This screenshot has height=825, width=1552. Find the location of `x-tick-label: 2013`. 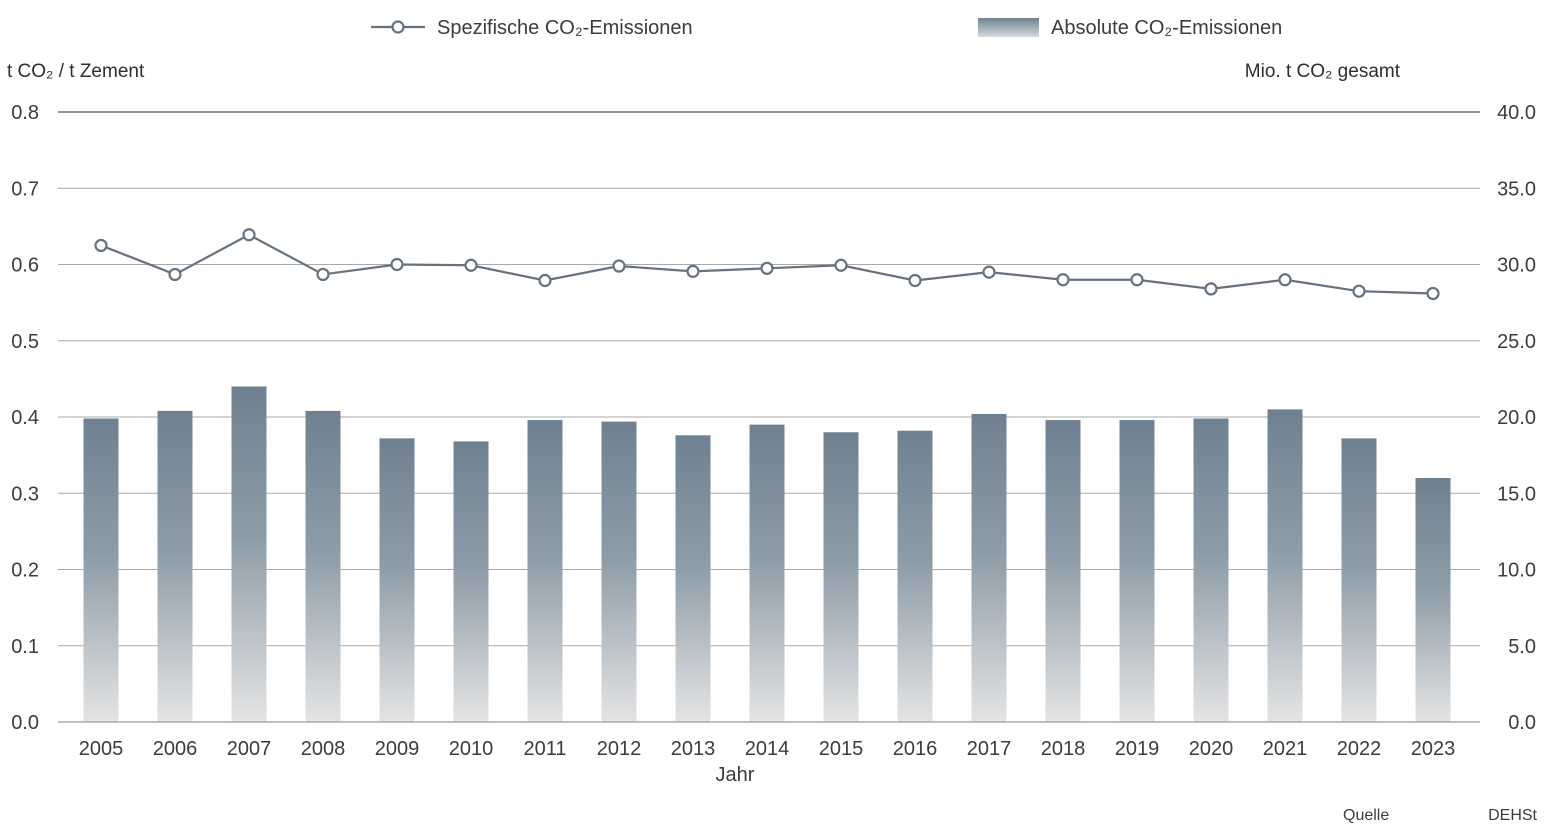

x-tick-label: 2013 is located at coordinates (693, 749).